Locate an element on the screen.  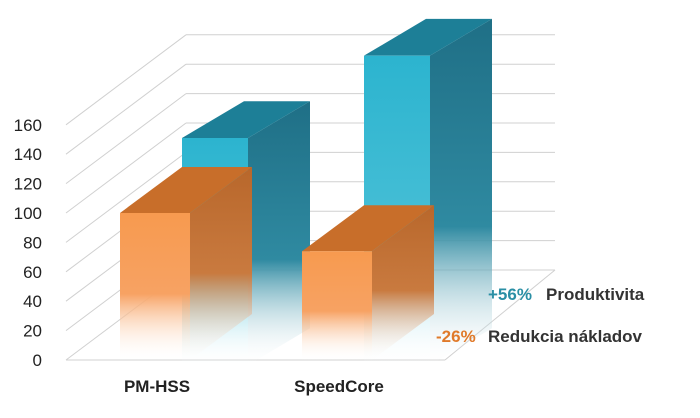
y-tick-label: 140 is located at coordinates (28, 154).